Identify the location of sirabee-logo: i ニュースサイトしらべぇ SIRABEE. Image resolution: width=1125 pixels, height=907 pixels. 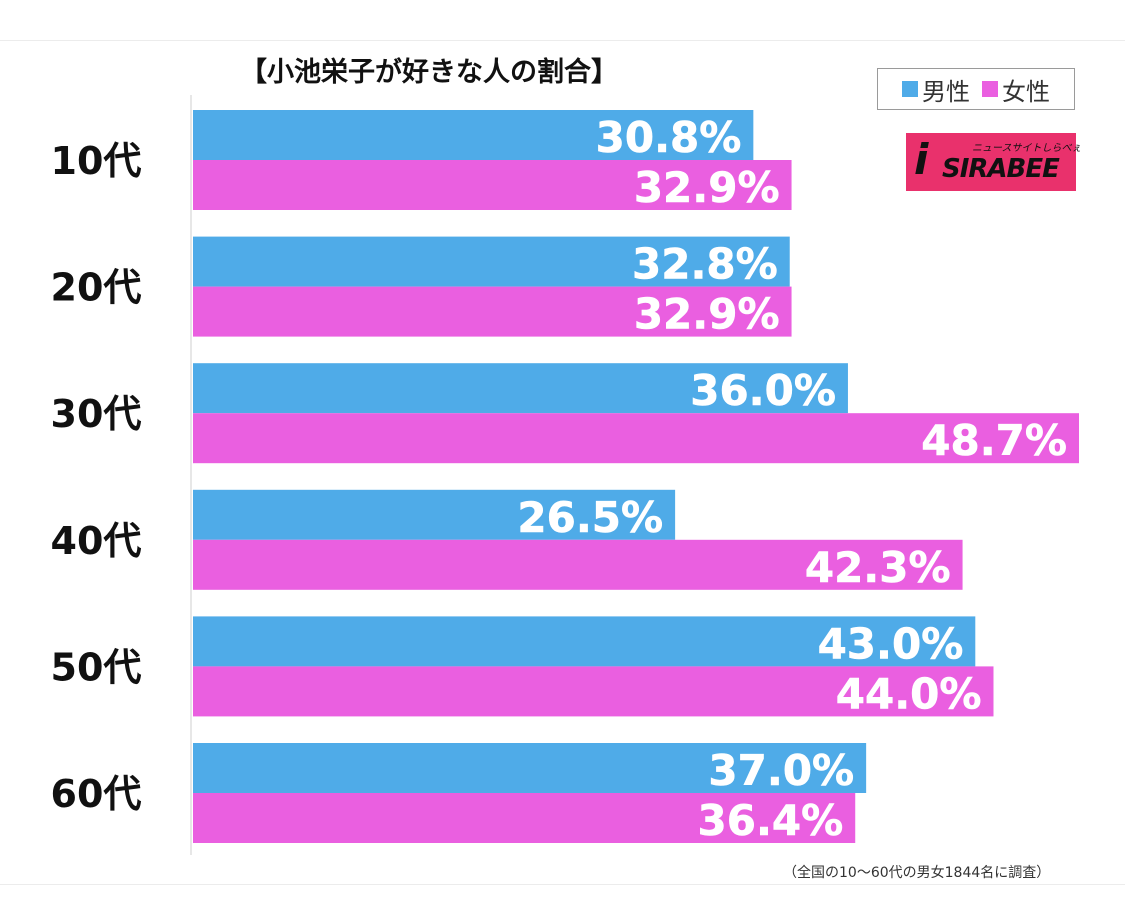
(994, 162).